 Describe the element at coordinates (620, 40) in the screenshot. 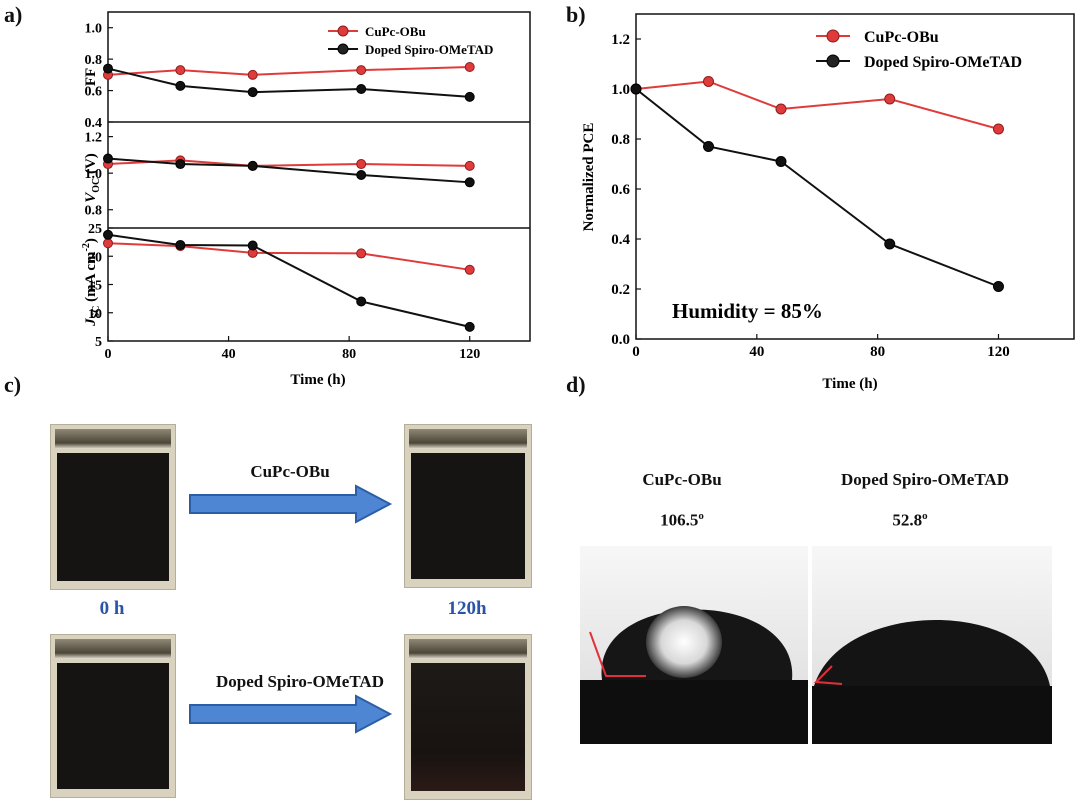

I see `pce-ytick-label: 1.2` at that location.